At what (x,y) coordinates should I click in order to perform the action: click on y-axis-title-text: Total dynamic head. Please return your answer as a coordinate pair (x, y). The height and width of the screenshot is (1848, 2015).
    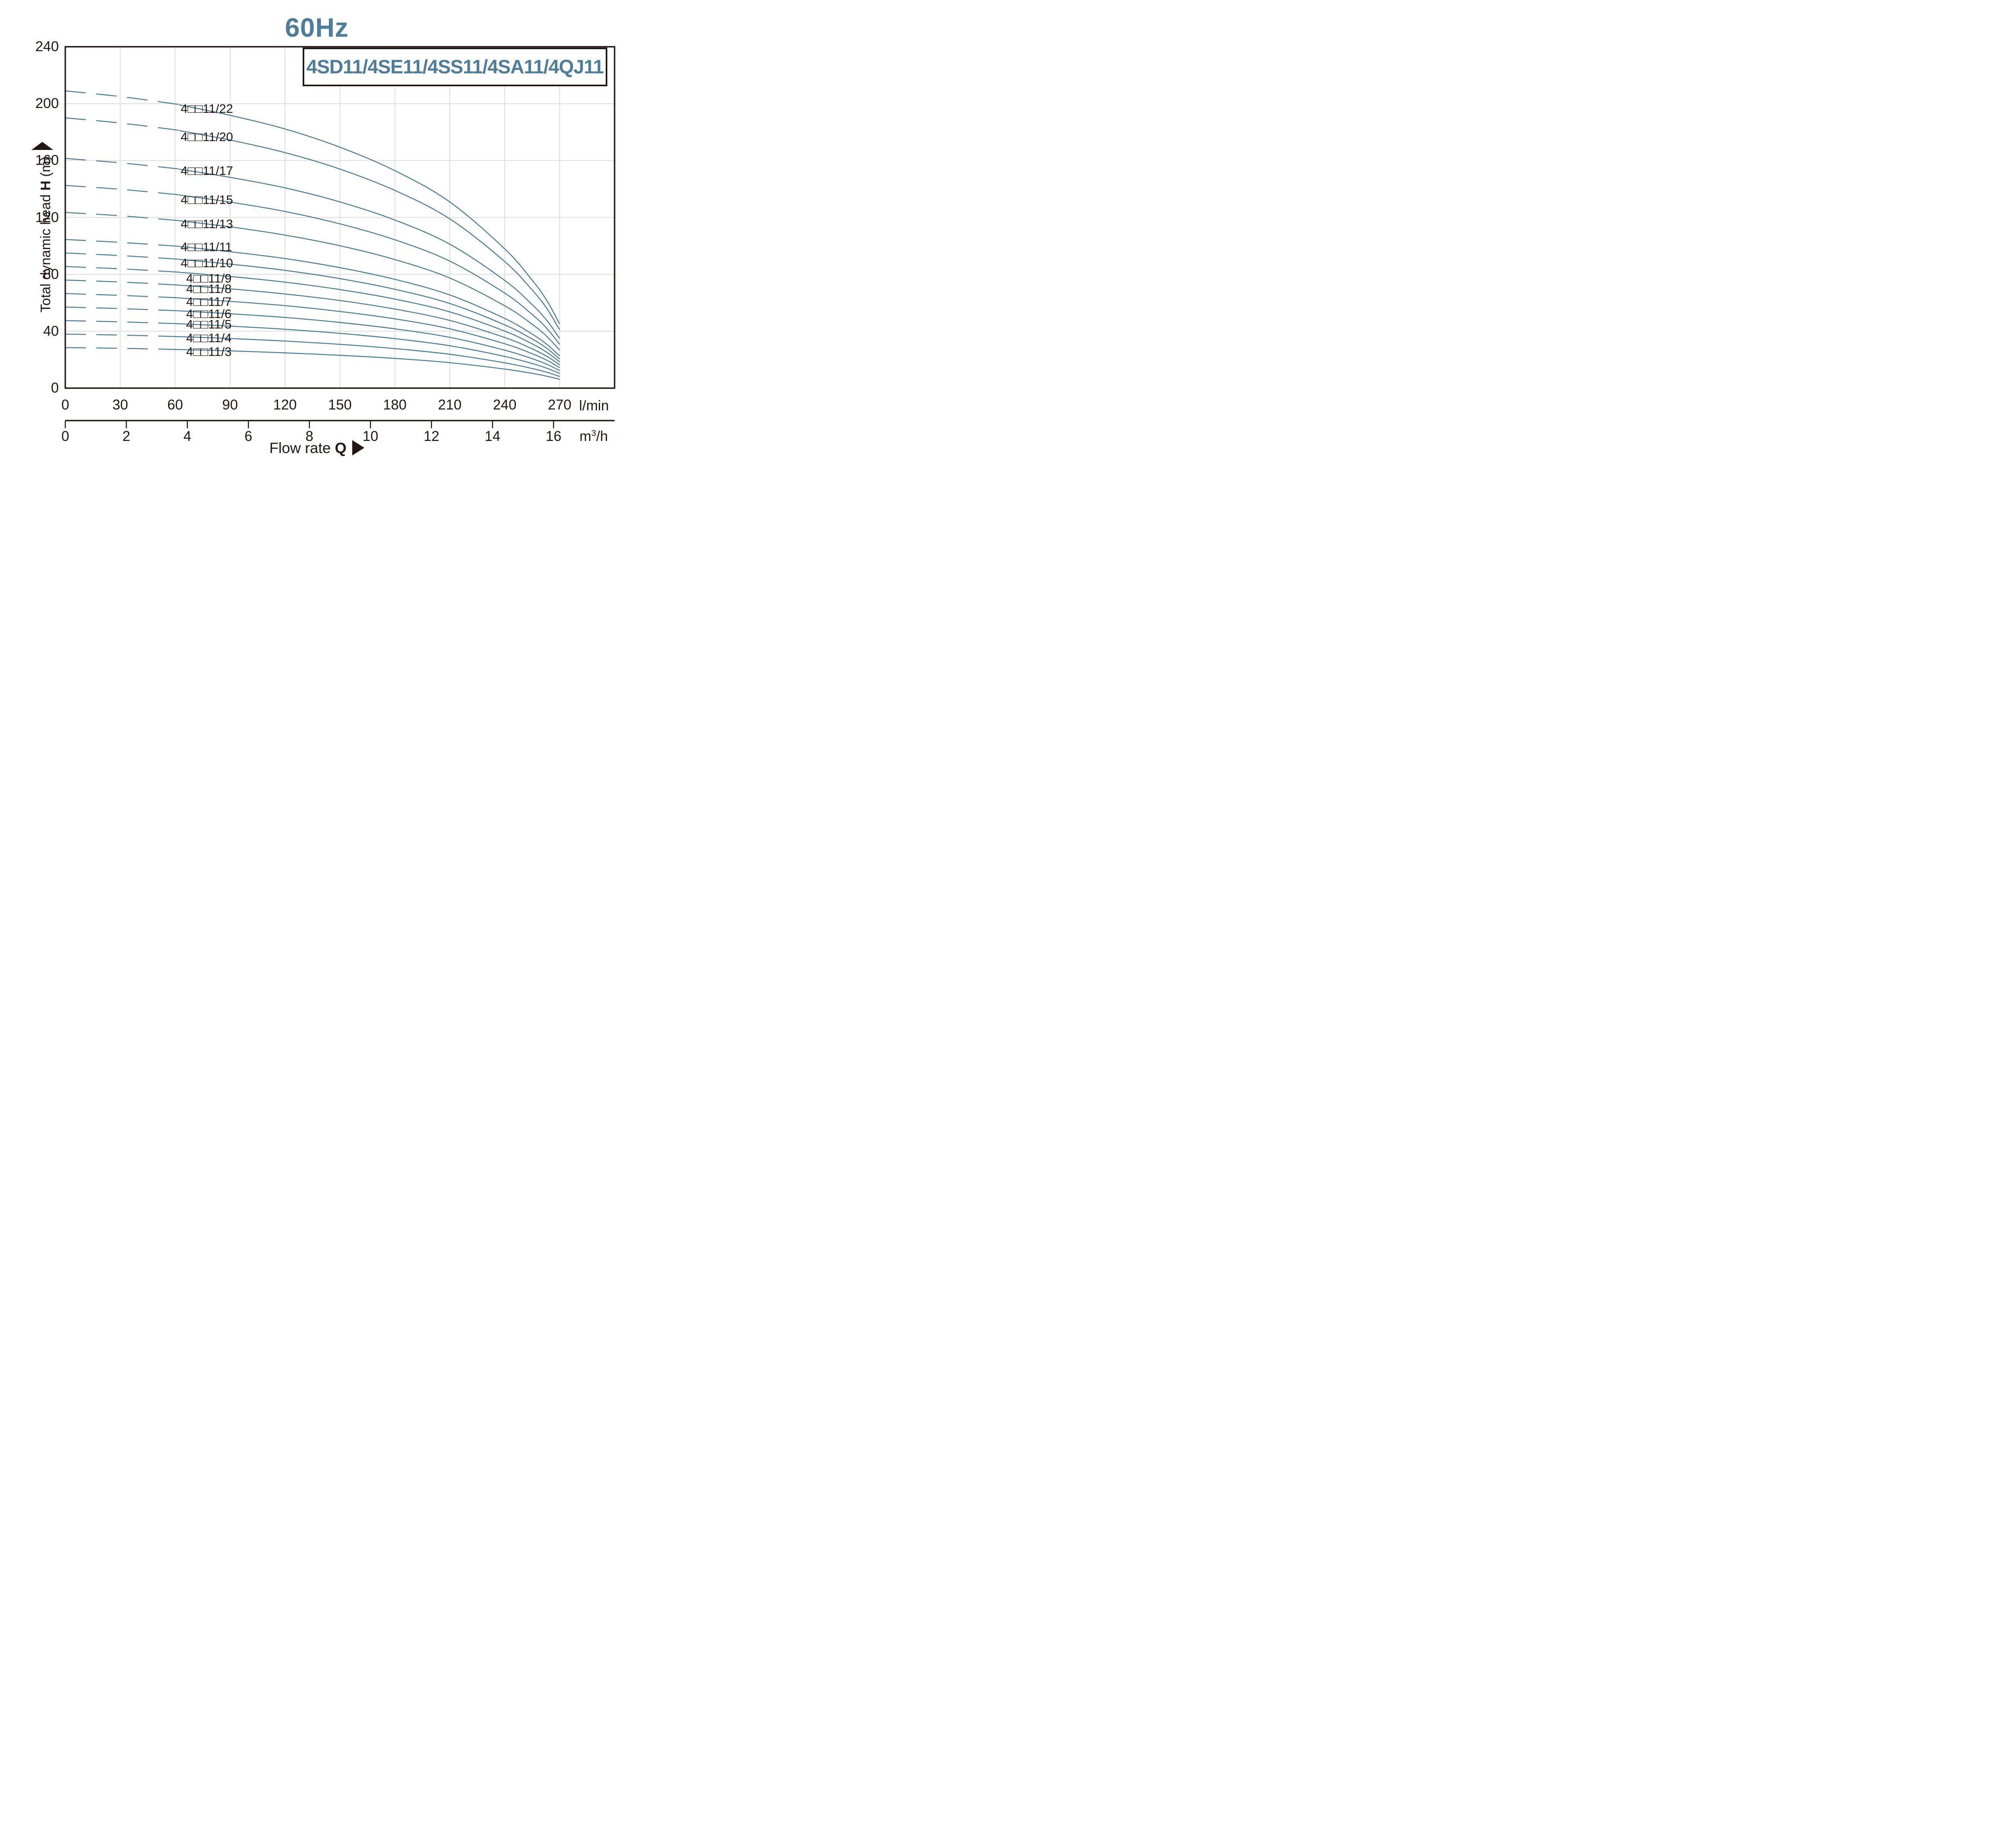
    Looking at the image, I should click on (46, 251).